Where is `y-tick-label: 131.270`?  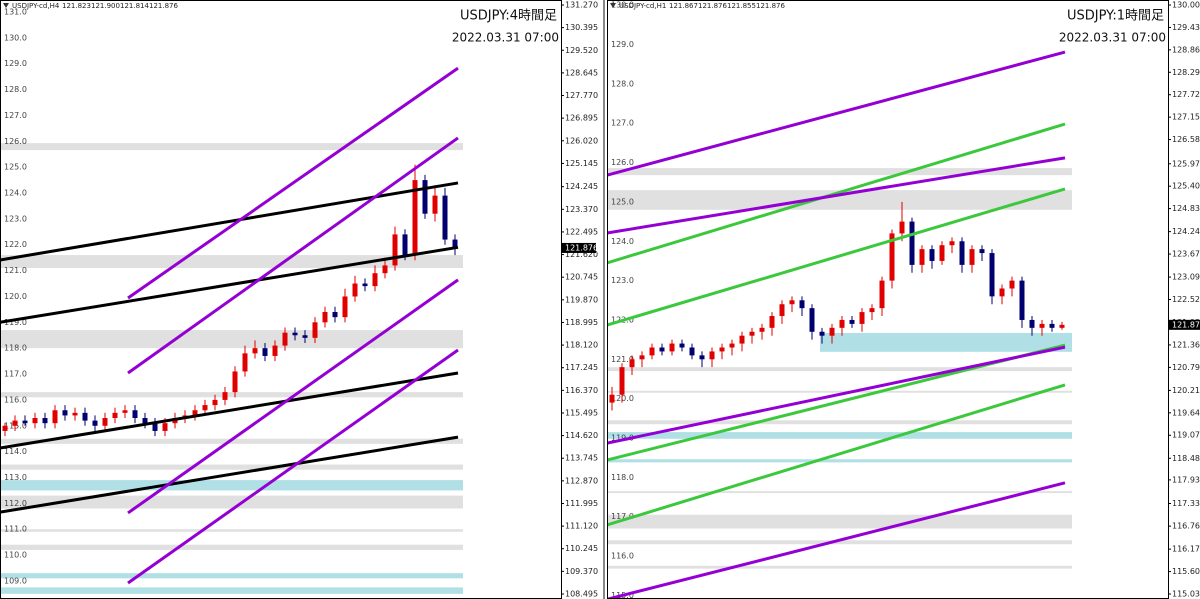 y-tick-label: 131.270 is located at coordinates (581, 5).